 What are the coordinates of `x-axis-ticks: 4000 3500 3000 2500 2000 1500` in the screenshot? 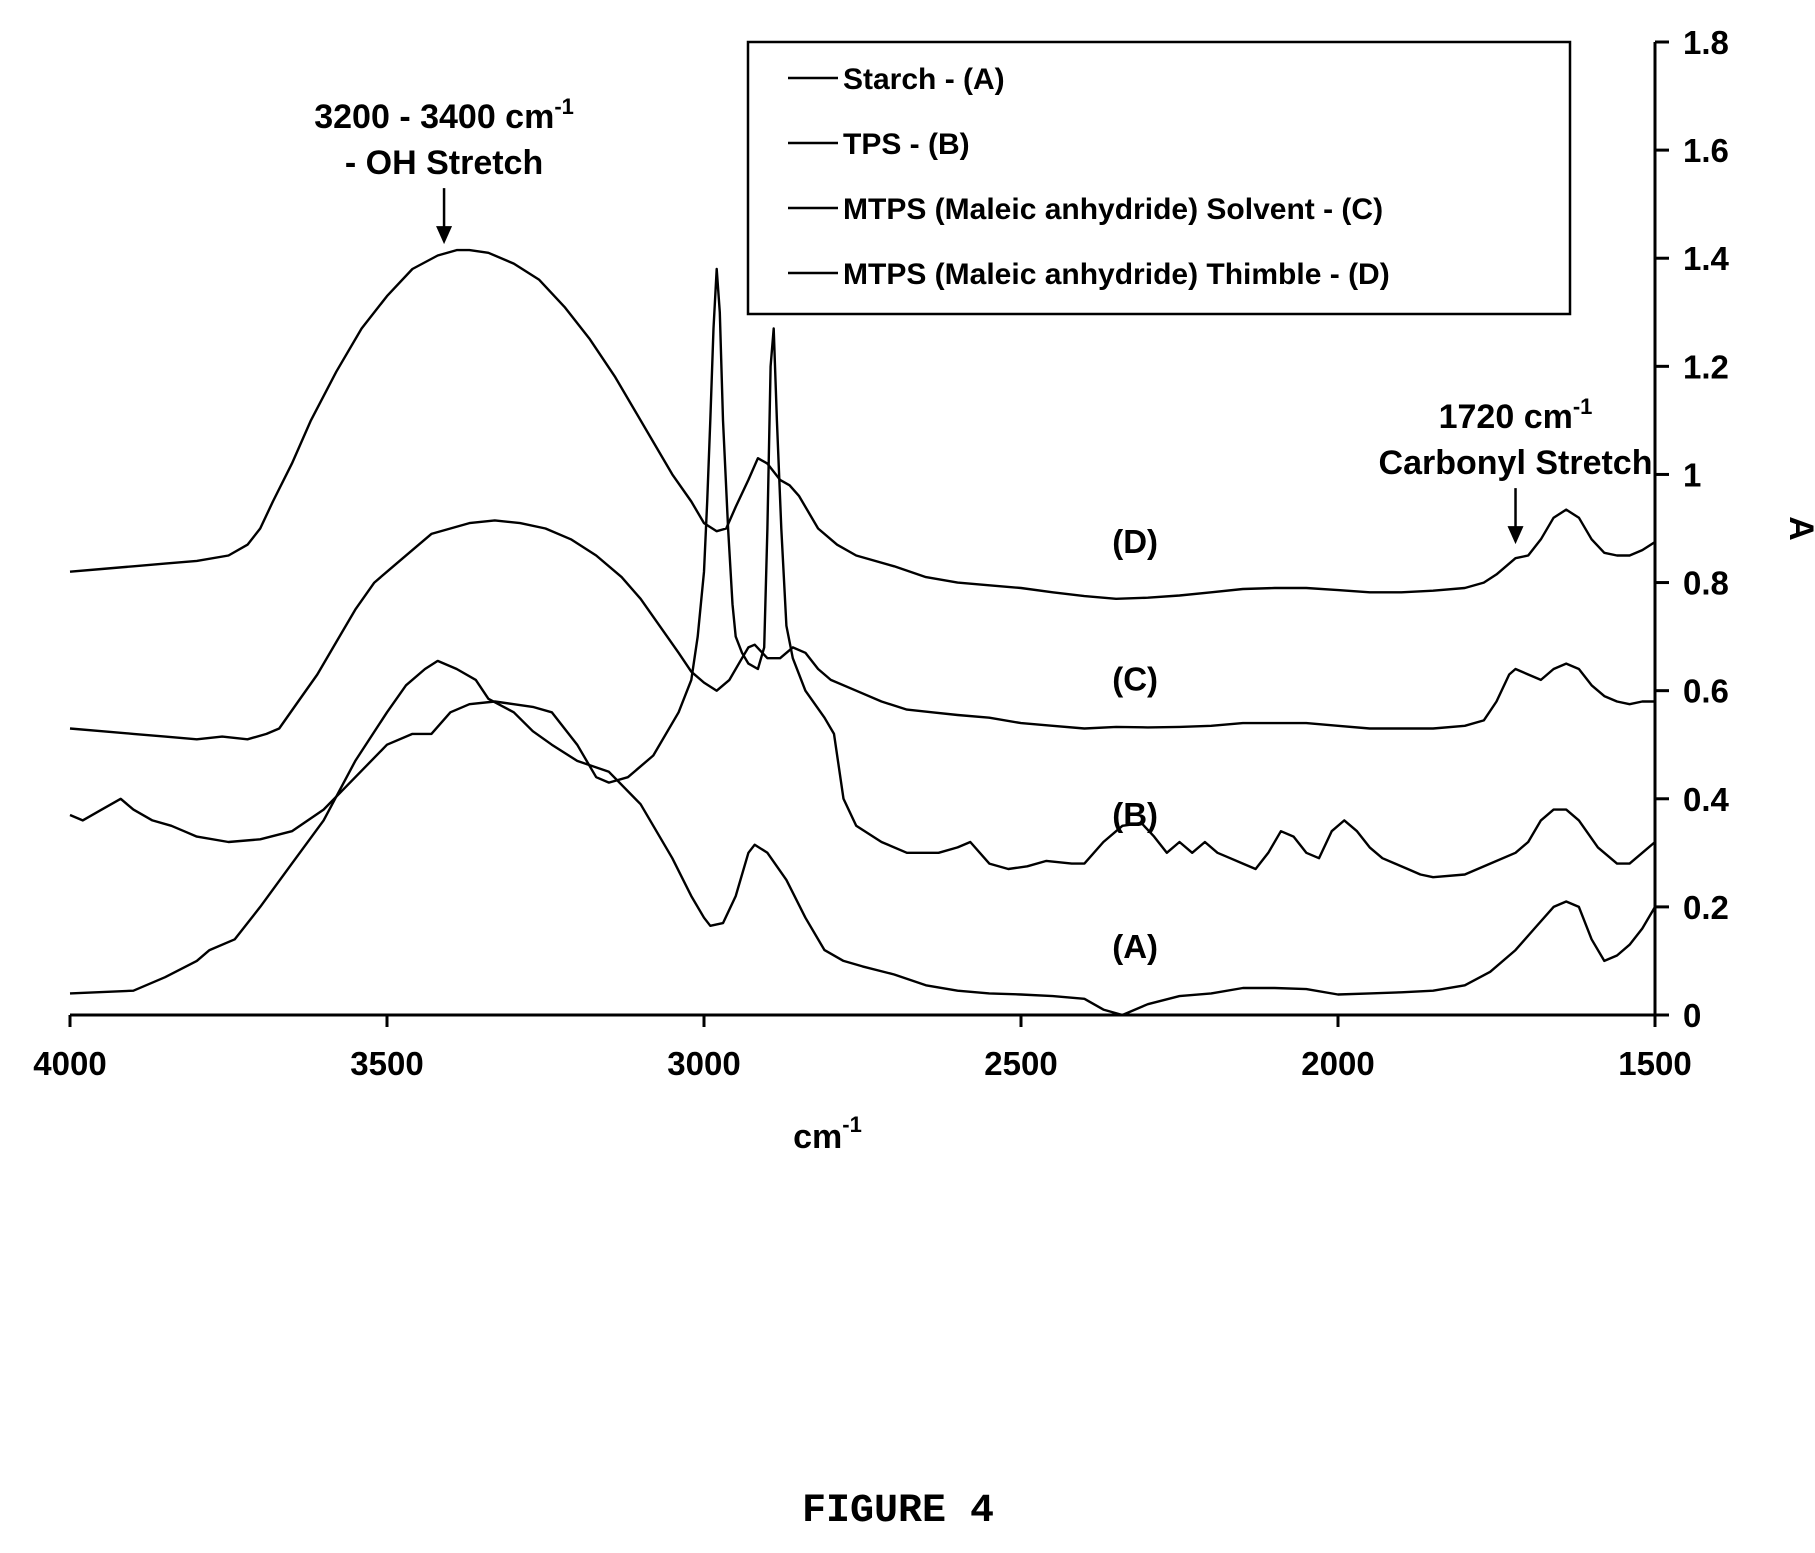 It's located at (862, 1048).